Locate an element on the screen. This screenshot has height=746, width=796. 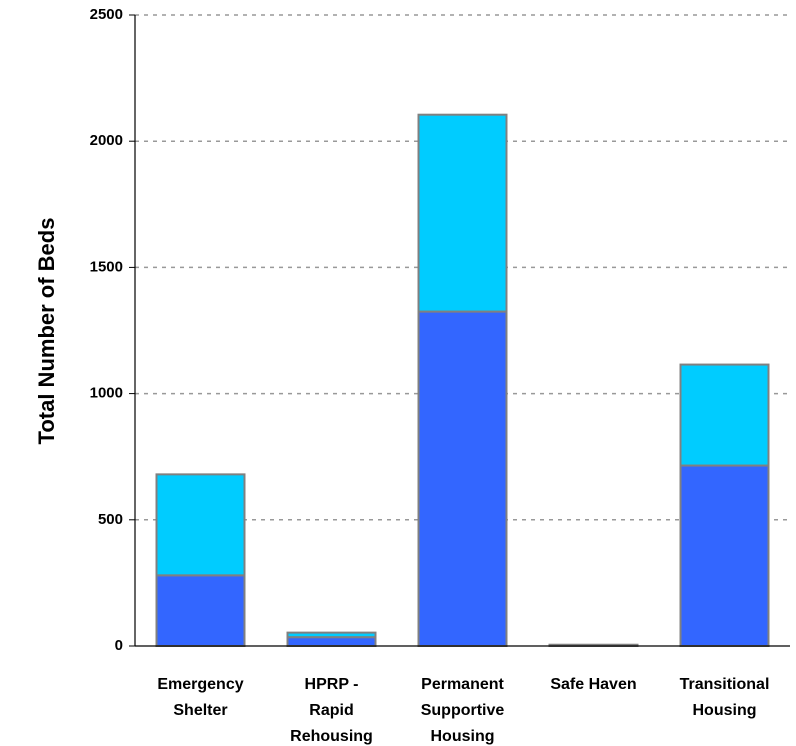
x-category-label: Emergency Shelter is located at coordinates (200, 697).